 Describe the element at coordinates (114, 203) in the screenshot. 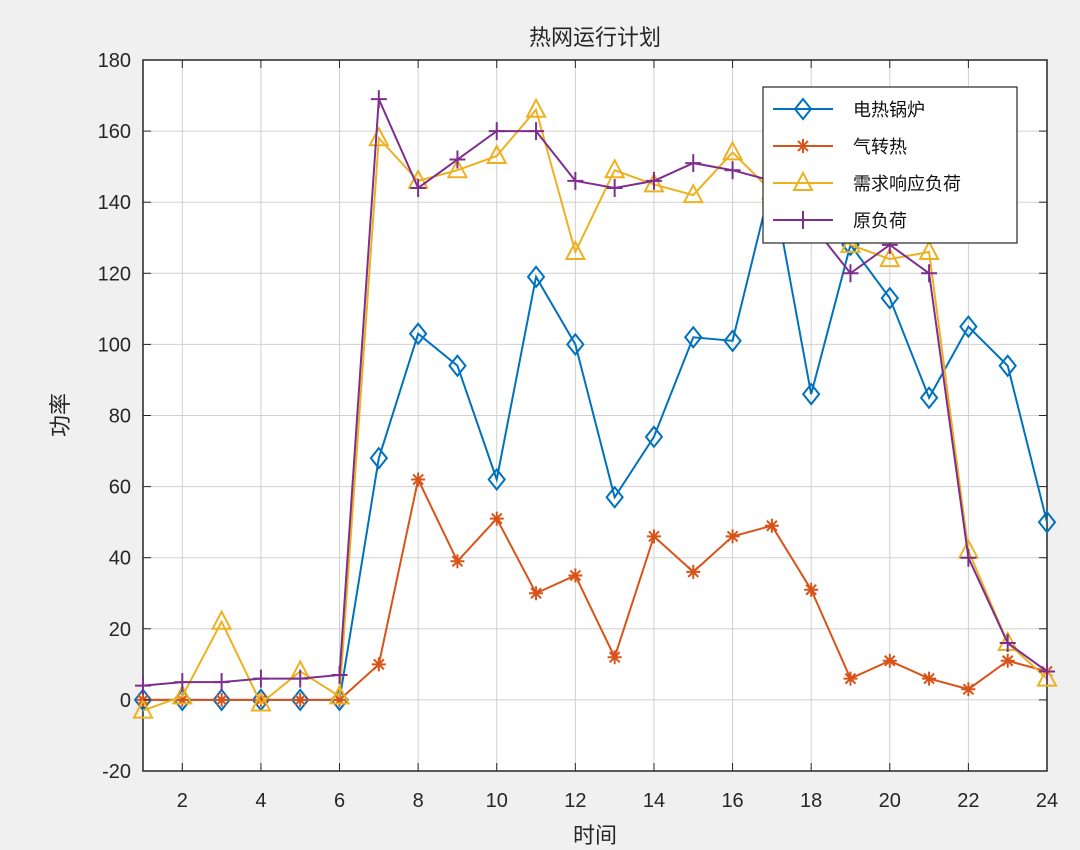

I see `y-tick-label: 140` at that location.